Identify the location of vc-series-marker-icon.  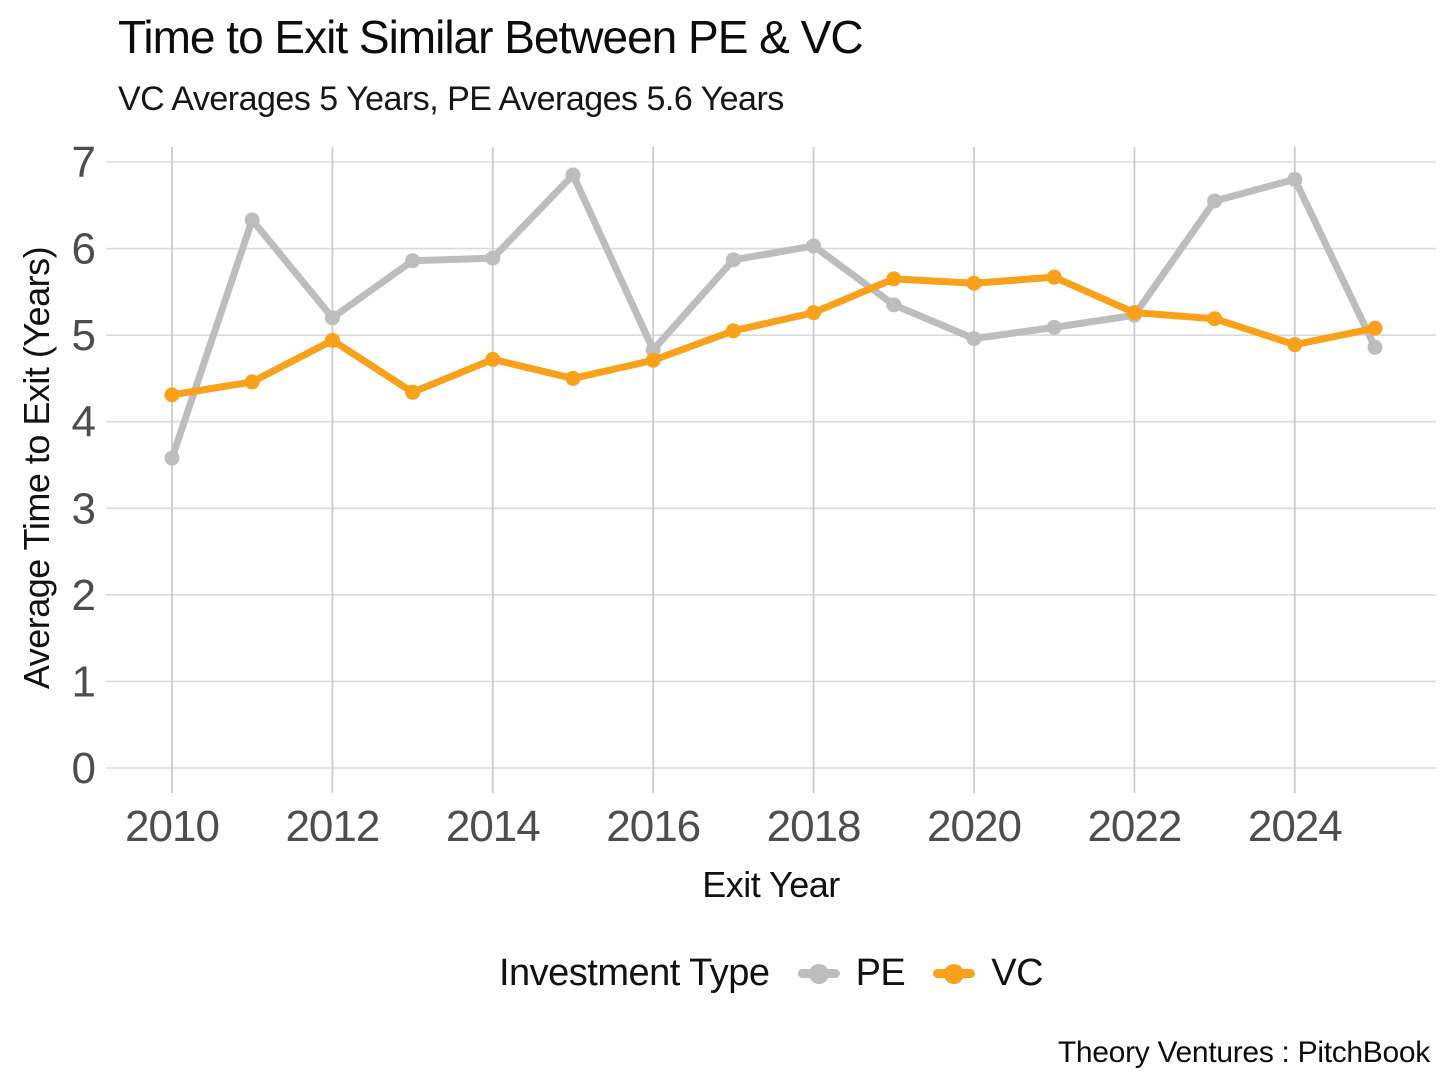
(954, 973).